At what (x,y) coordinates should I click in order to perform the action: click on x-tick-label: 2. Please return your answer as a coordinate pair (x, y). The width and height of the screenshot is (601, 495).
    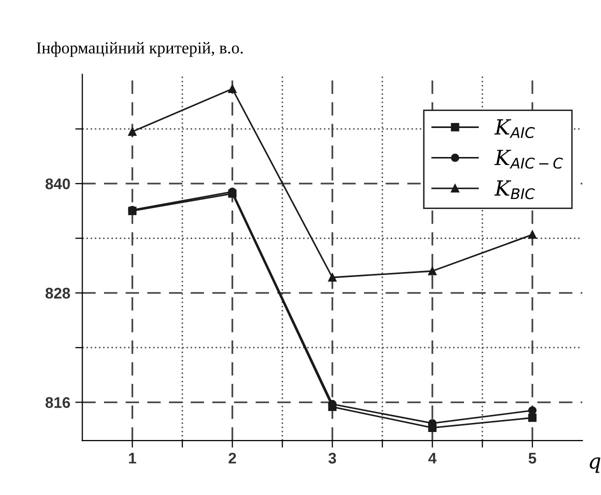
    Looking at the image, I should click on (232, 458).